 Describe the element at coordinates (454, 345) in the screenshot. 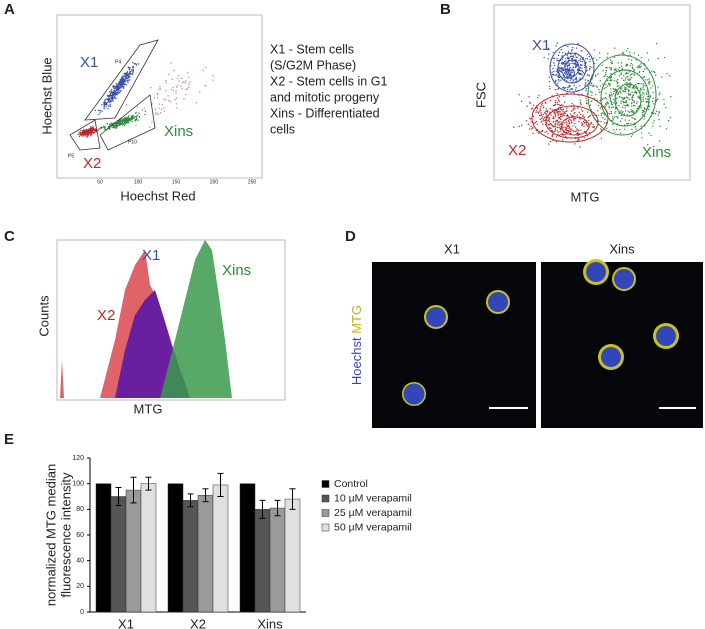

I see `micrograph` at that location.